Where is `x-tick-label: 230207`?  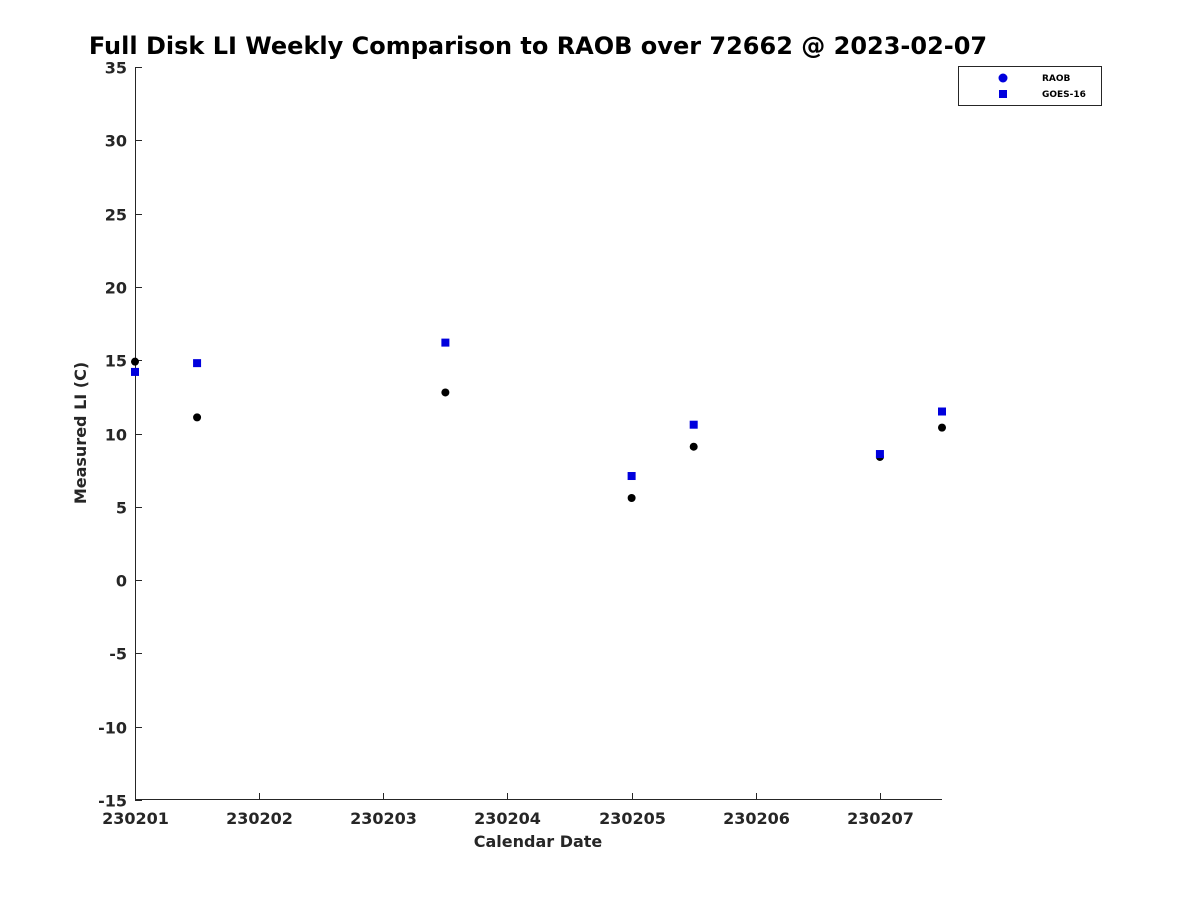
x-tick-label: 230207 is located at coordinates (880, 818).